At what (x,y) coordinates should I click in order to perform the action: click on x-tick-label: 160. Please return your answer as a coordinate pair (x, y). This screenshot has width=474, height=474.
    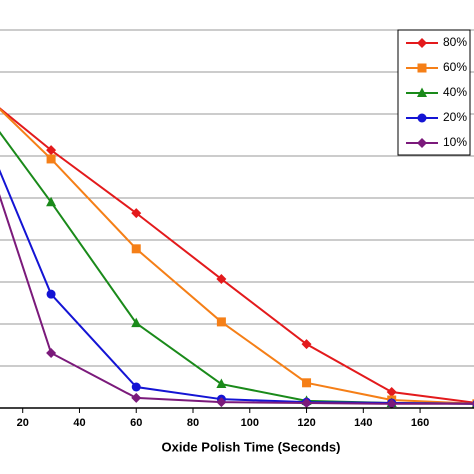
    Looking at the image, I should click on (420, 423).